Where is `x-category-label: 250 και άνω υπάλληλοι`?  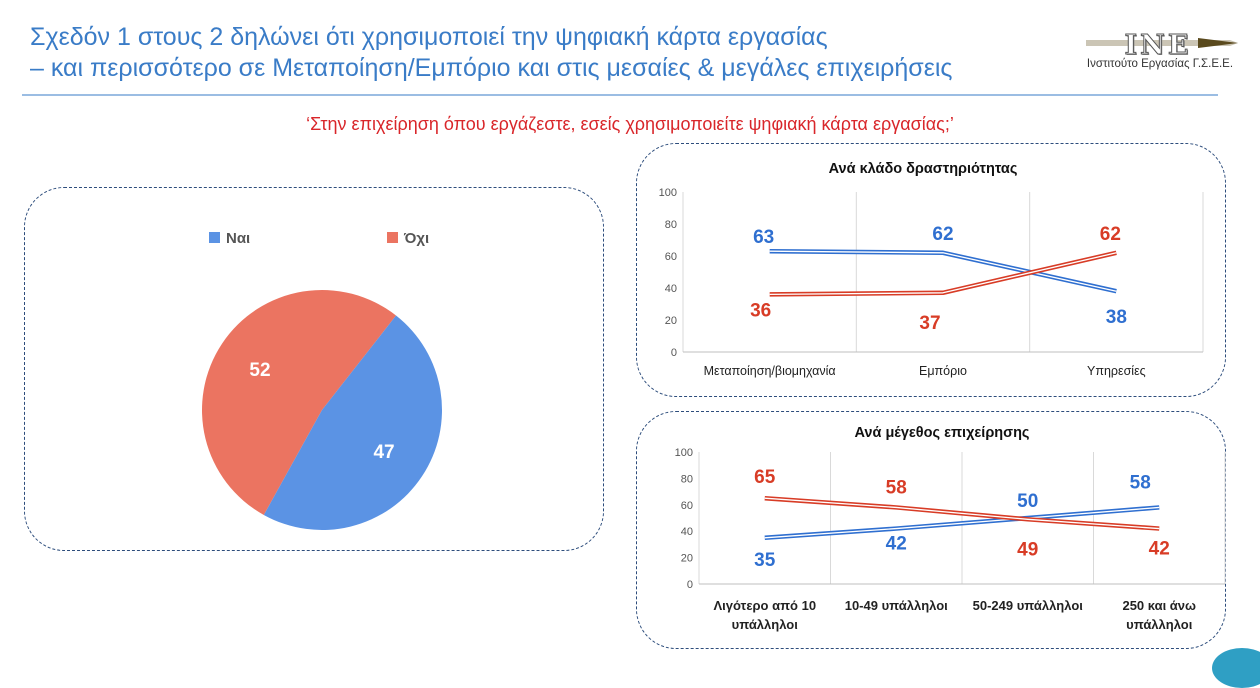
x-category-label: 250 και άνω υπάλληλοι is located at coordinates (1159, 615).